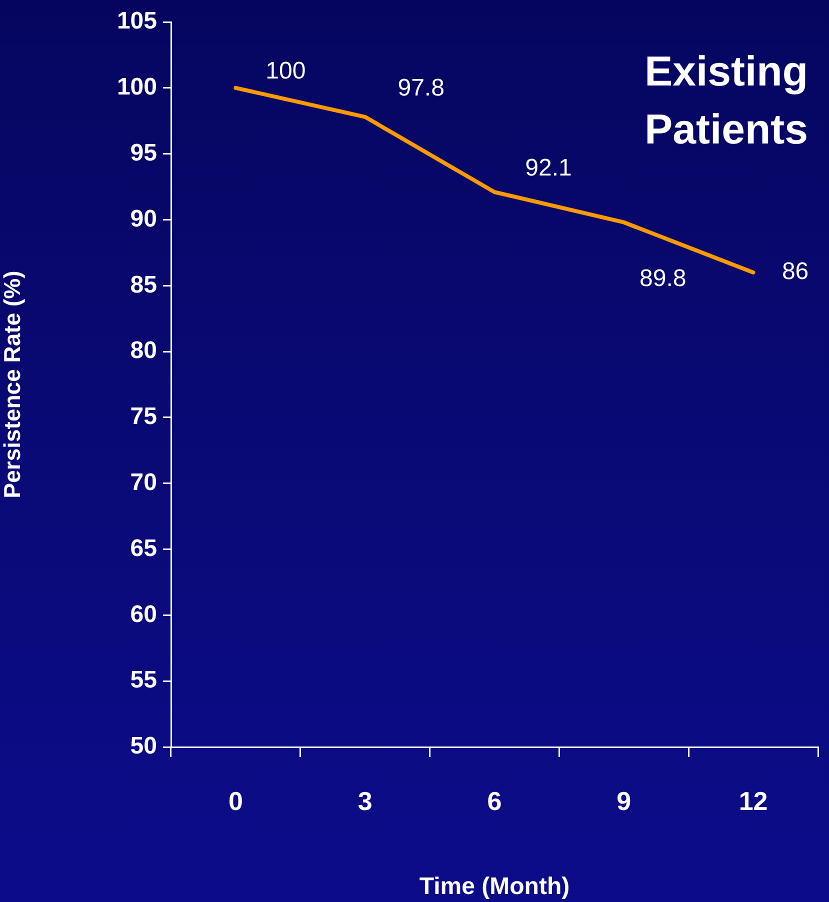 Image resolution: width=829 pixels, height=902 pixels. Describe the element at coordinates (143, 152) in the screenshot. I see `y-tick-label: 95` at that location.